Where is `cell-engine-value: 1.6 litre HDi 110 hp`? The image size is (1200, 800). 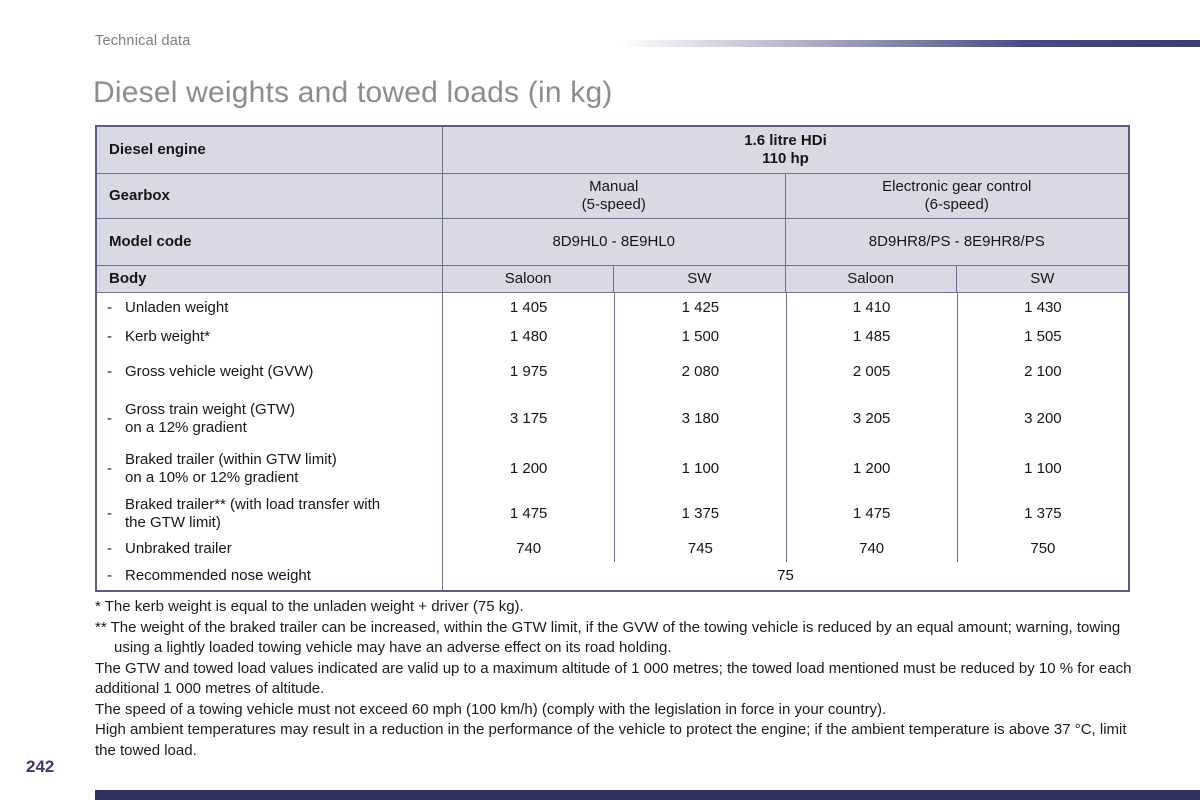
cell-engine-value: 1.6 litre HDi 110 hp is located at coordinates (785, 150).